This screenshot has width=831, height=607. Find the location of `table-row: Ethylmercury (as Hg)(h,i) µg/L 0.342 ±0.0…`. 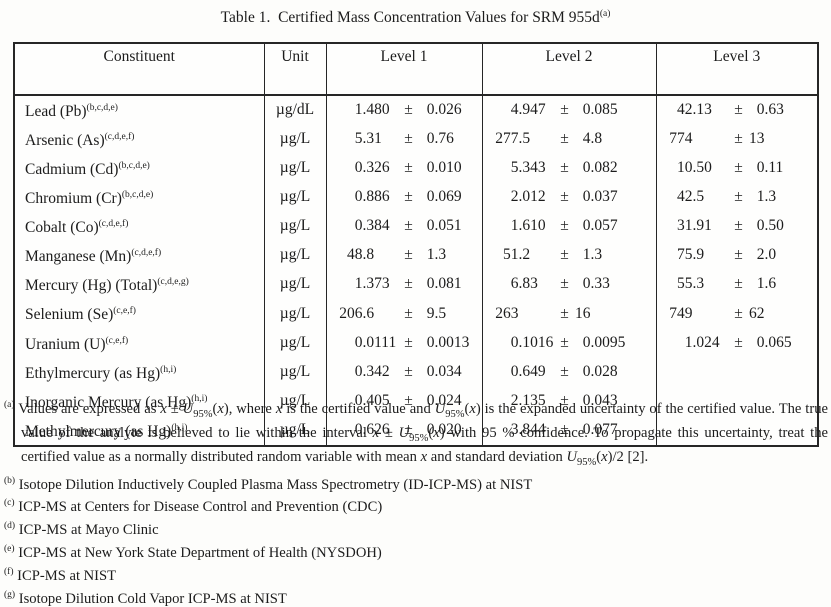

table-row: Ethylmercury (as Hg)(h,i) µg/L 0.342 ±0.0… is located at coordinates (416, 372).